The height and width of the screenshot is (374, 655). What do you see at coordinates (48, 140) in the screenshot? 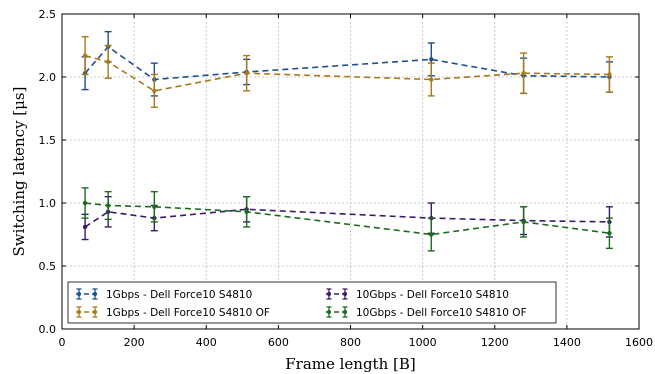
I see `y-tick-label: 1.5` at bounding box center [48, 140].